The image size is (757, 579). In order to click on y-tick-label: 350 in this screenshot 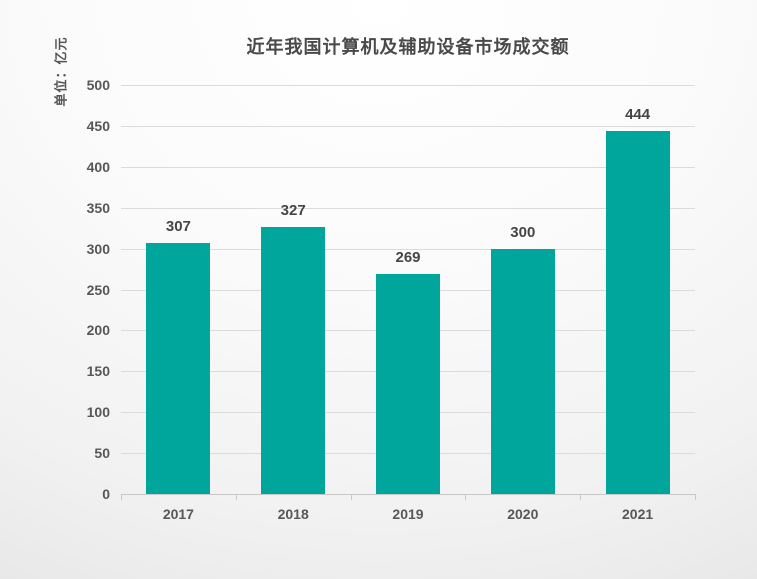, I will do `click(98, 207)`.